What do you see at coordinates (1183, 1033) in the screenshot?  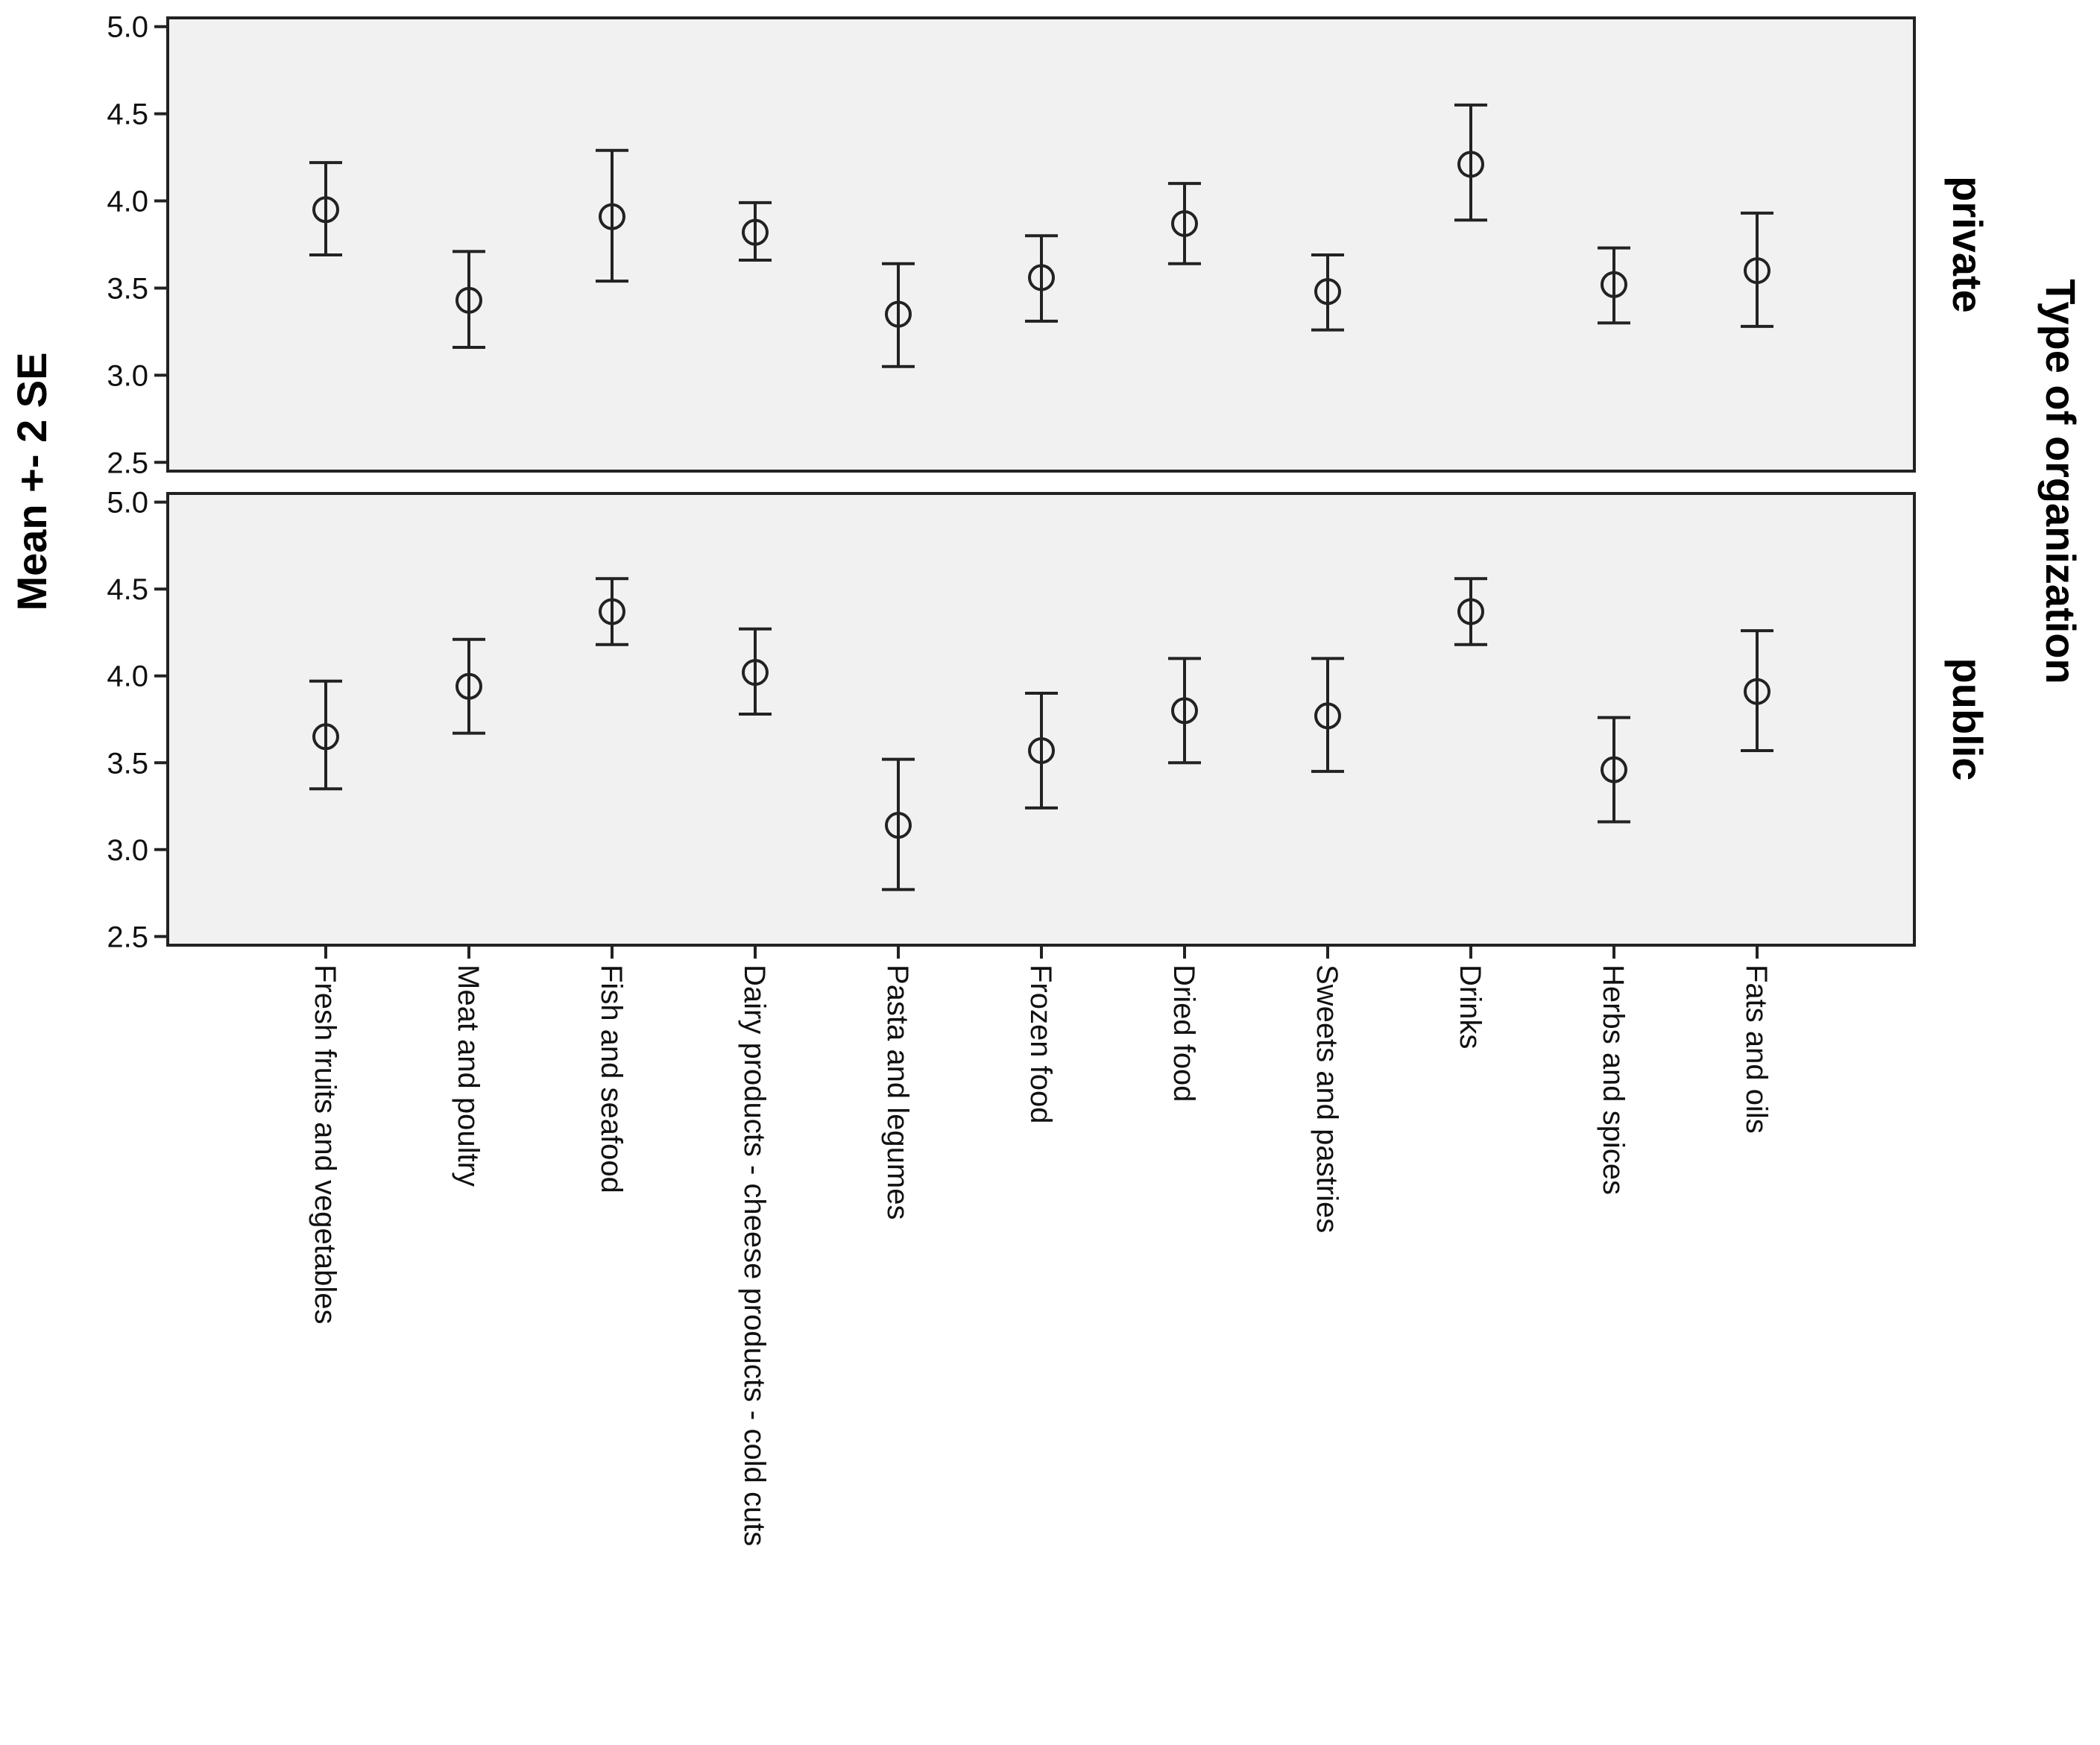 I see `category-label: Dried food` at bounding box center [1183, 1033].